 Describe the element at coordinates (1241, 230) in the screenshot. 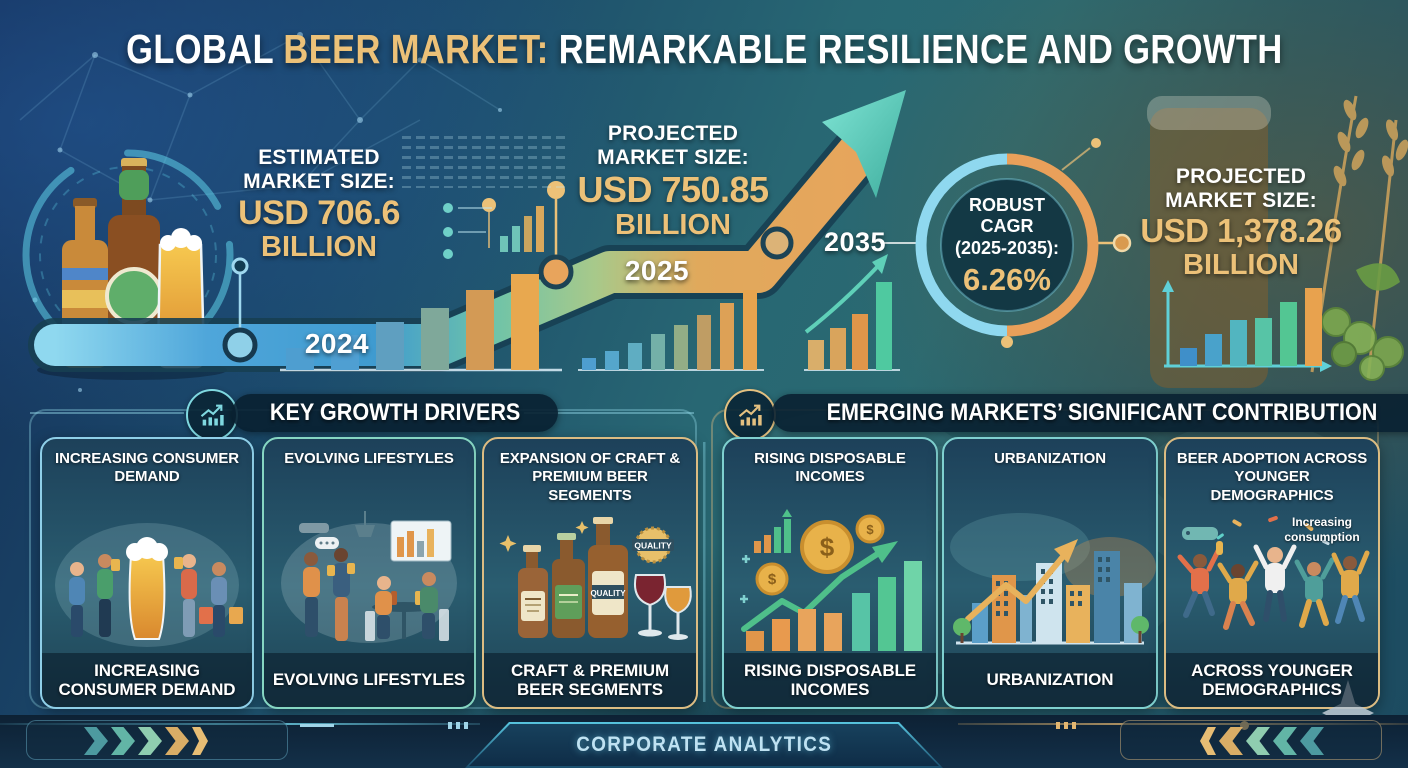

I see `milestone-2035-value: USD 1,378.26` at that location.